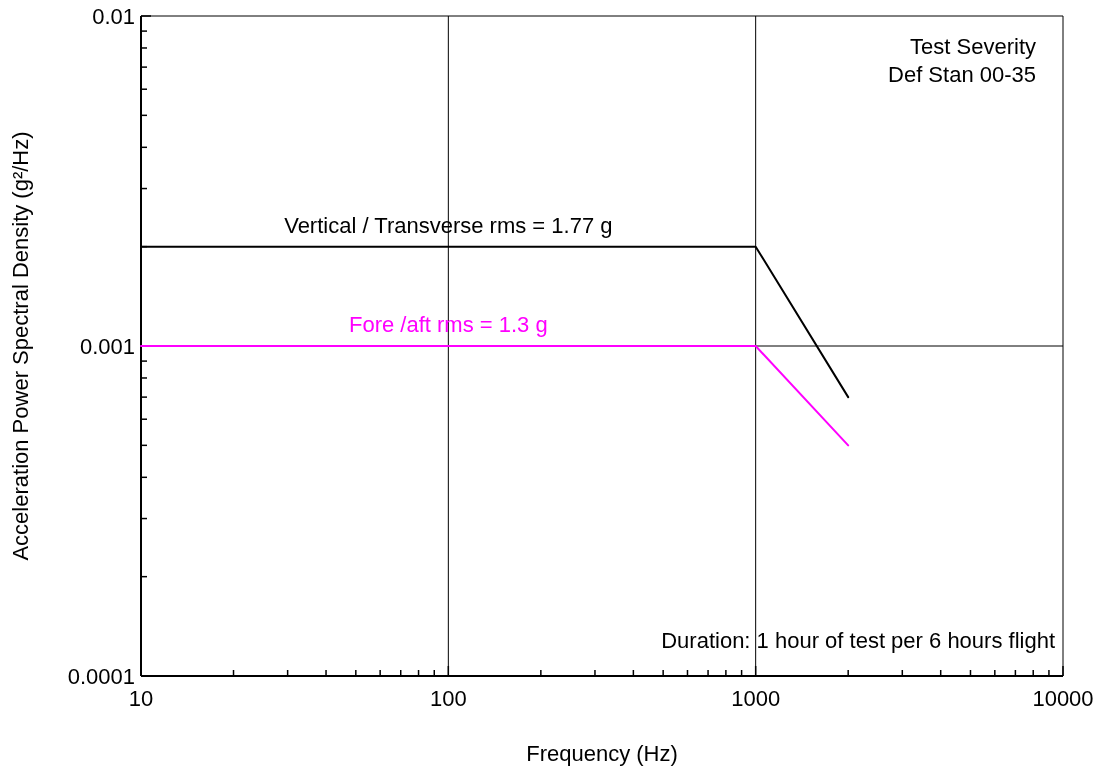  Describe the element at coordinates (858, 640) in the screenshot. I see `annotation: Duration: 1 hour of test per 6 hours flight` at that location.